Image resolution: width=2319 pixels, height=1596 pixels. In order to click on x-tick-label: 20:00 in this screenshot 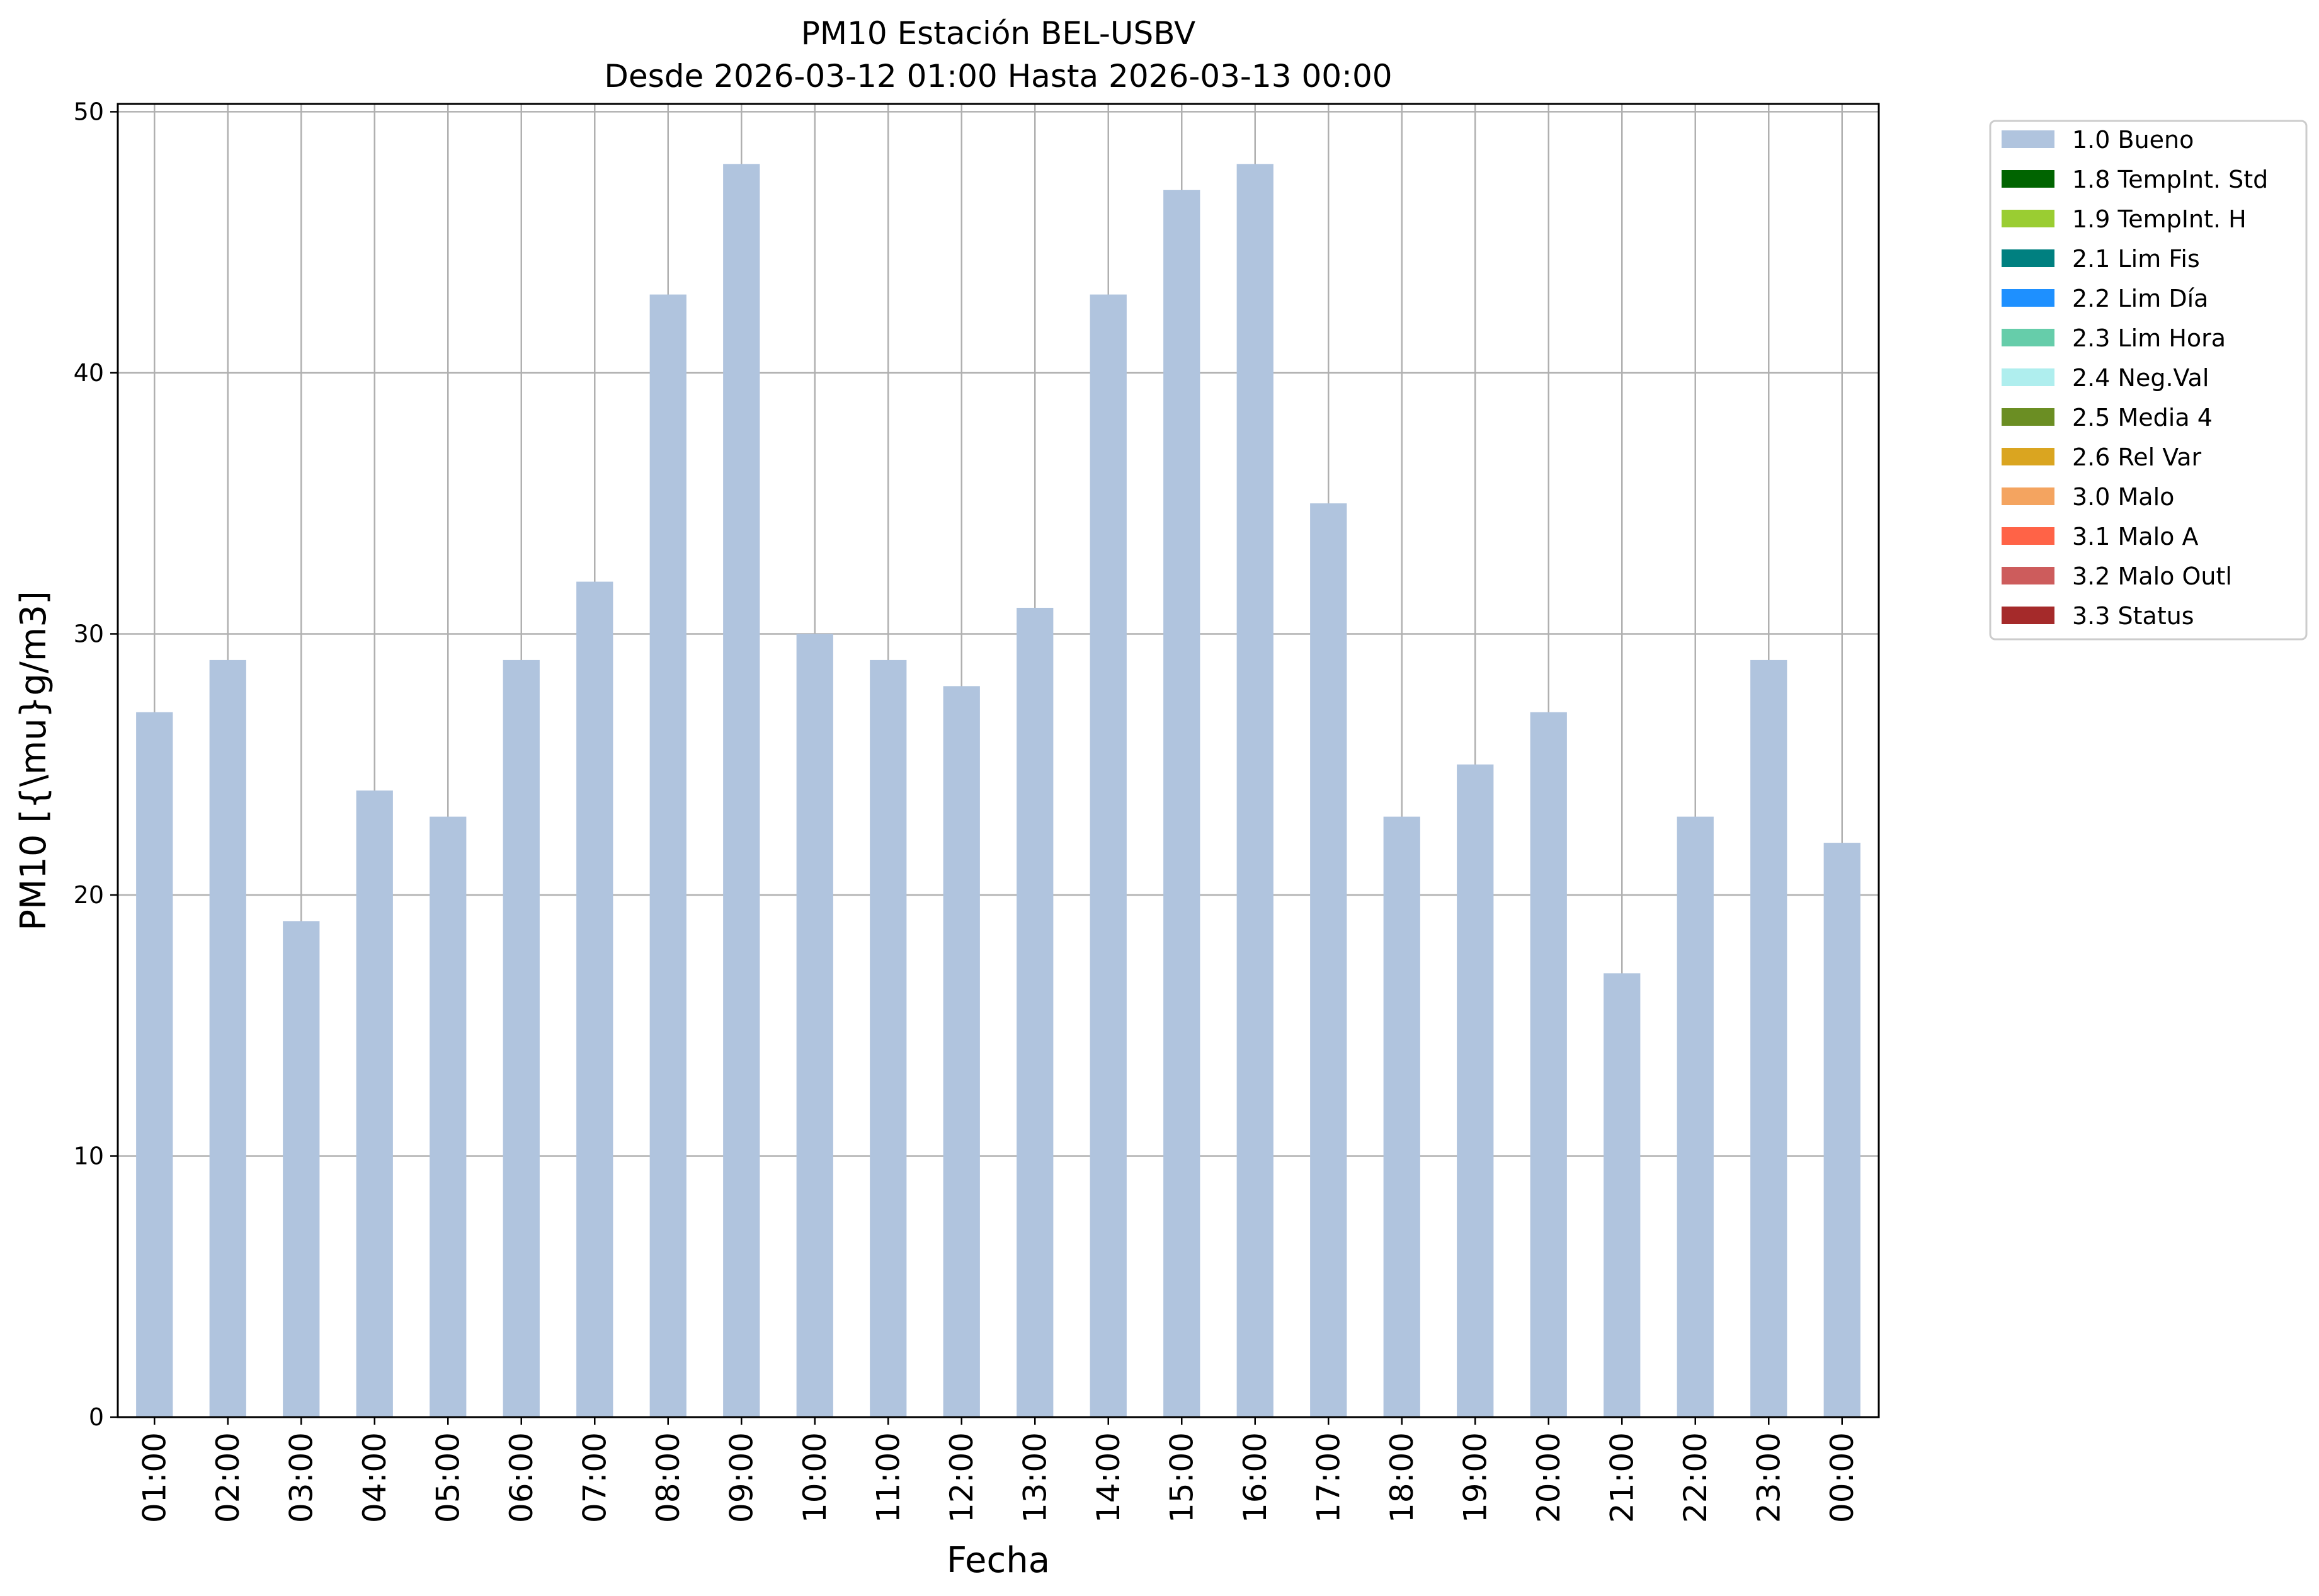, I will do `click(1548, 1477)`.